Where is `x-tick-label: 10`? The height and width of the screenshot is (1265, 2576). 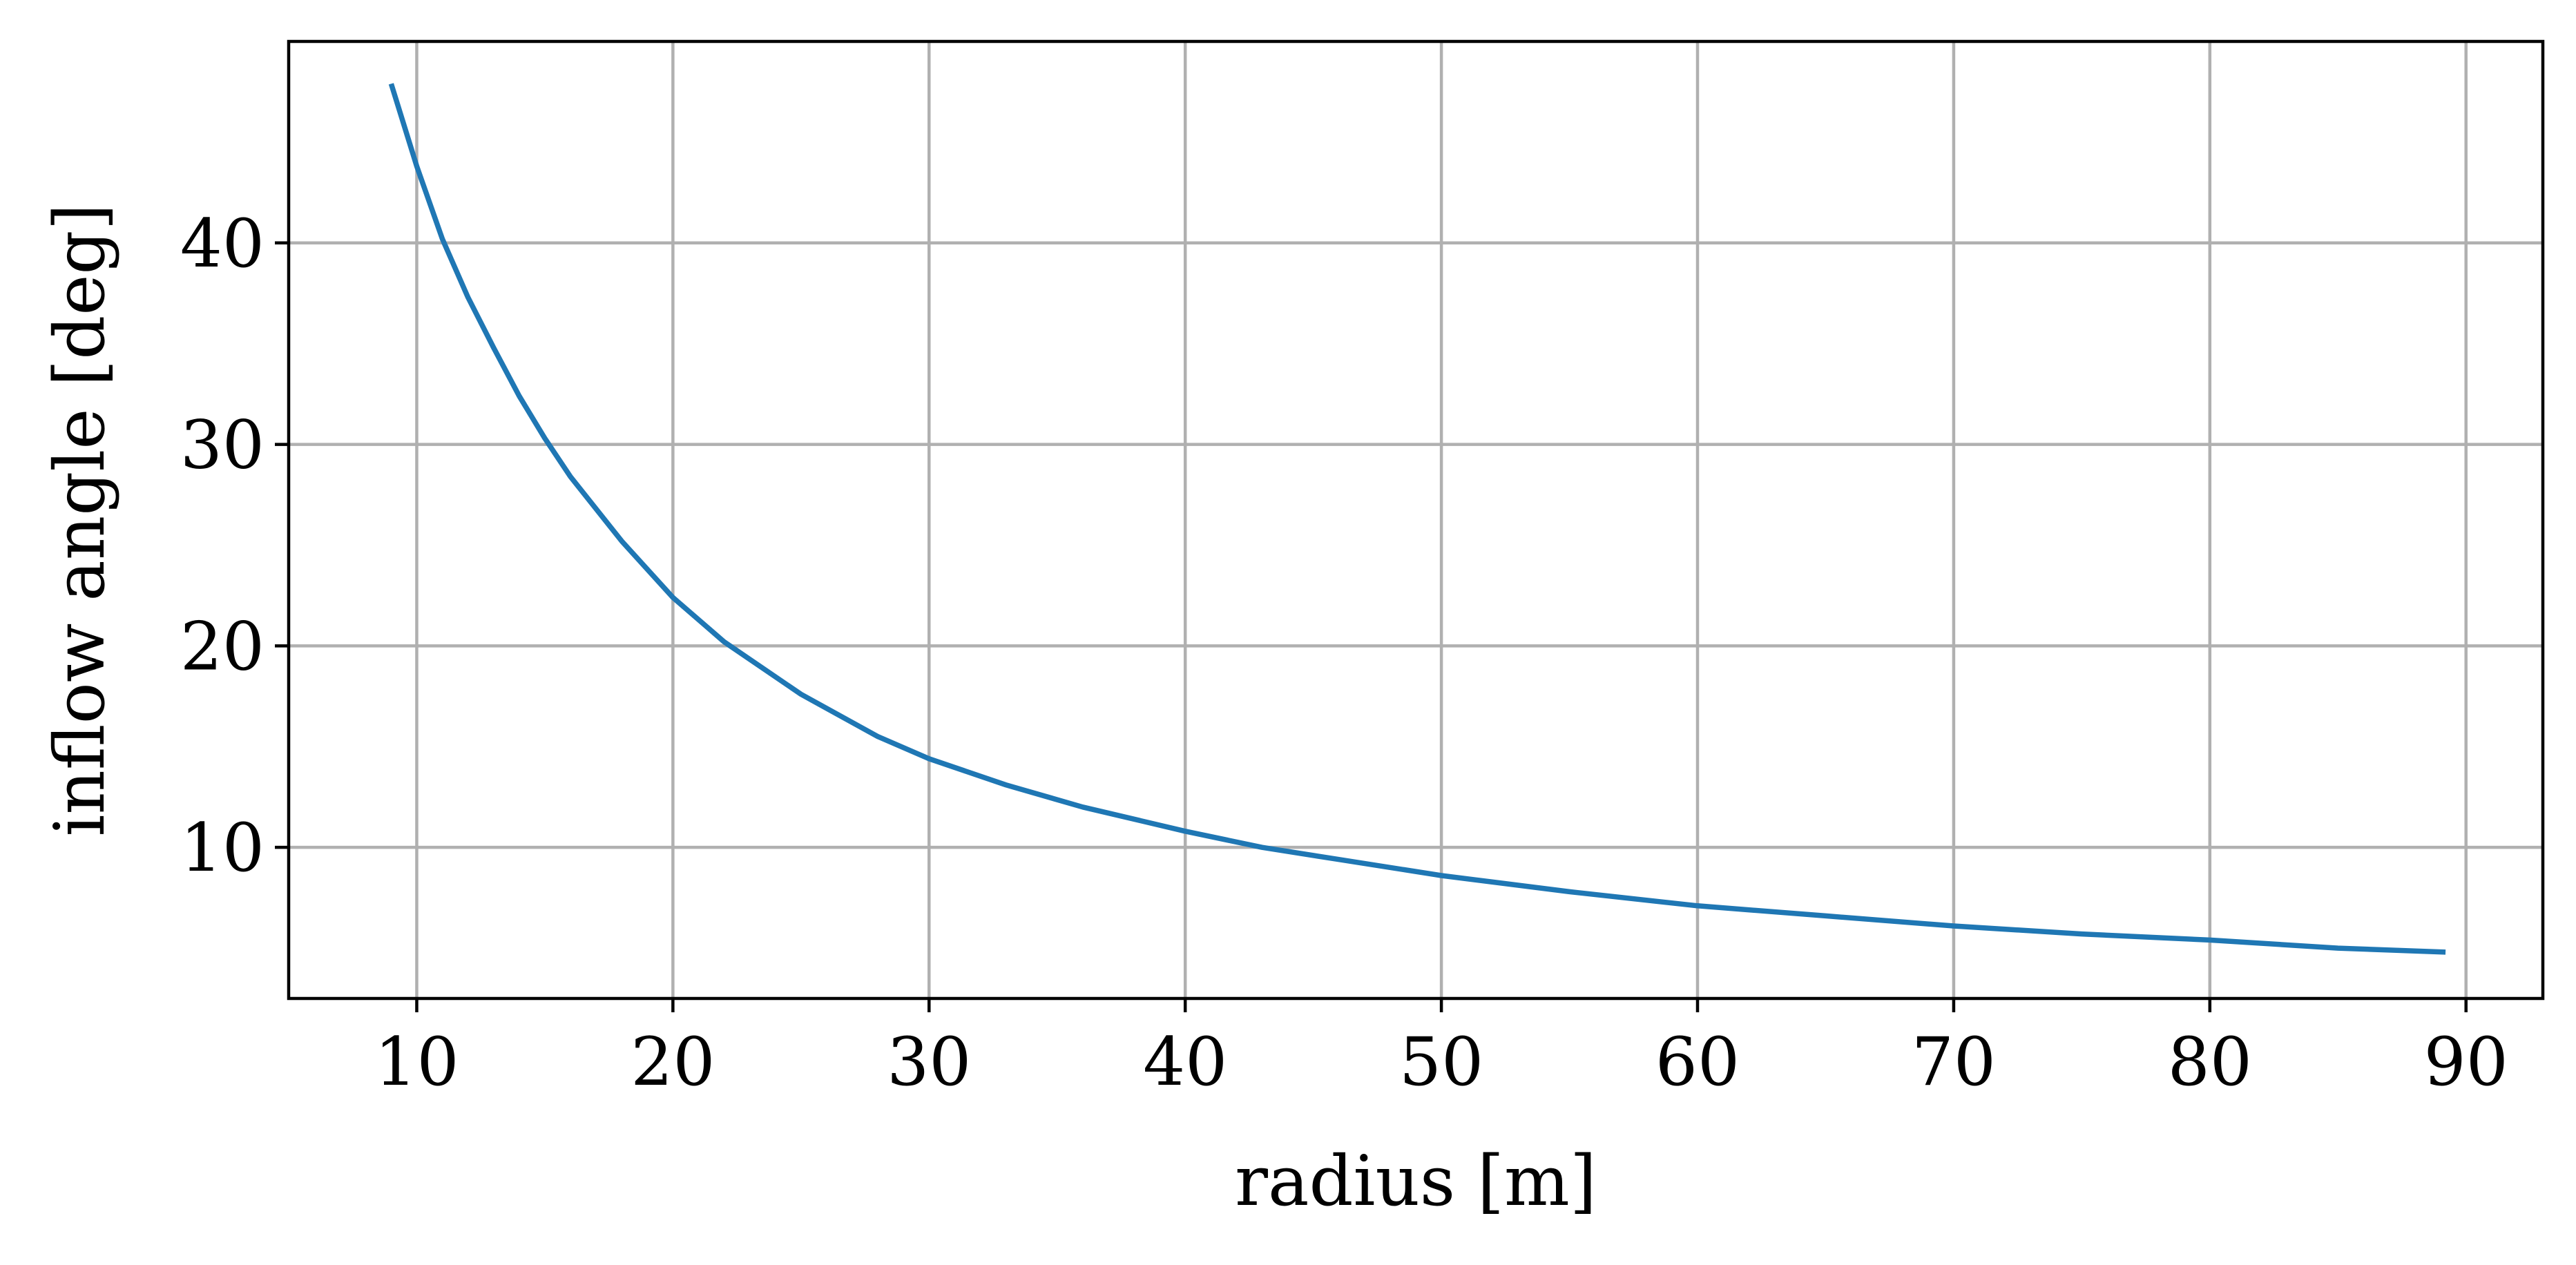 x-tick-label: 10 is located at coordinates (416, 1062).